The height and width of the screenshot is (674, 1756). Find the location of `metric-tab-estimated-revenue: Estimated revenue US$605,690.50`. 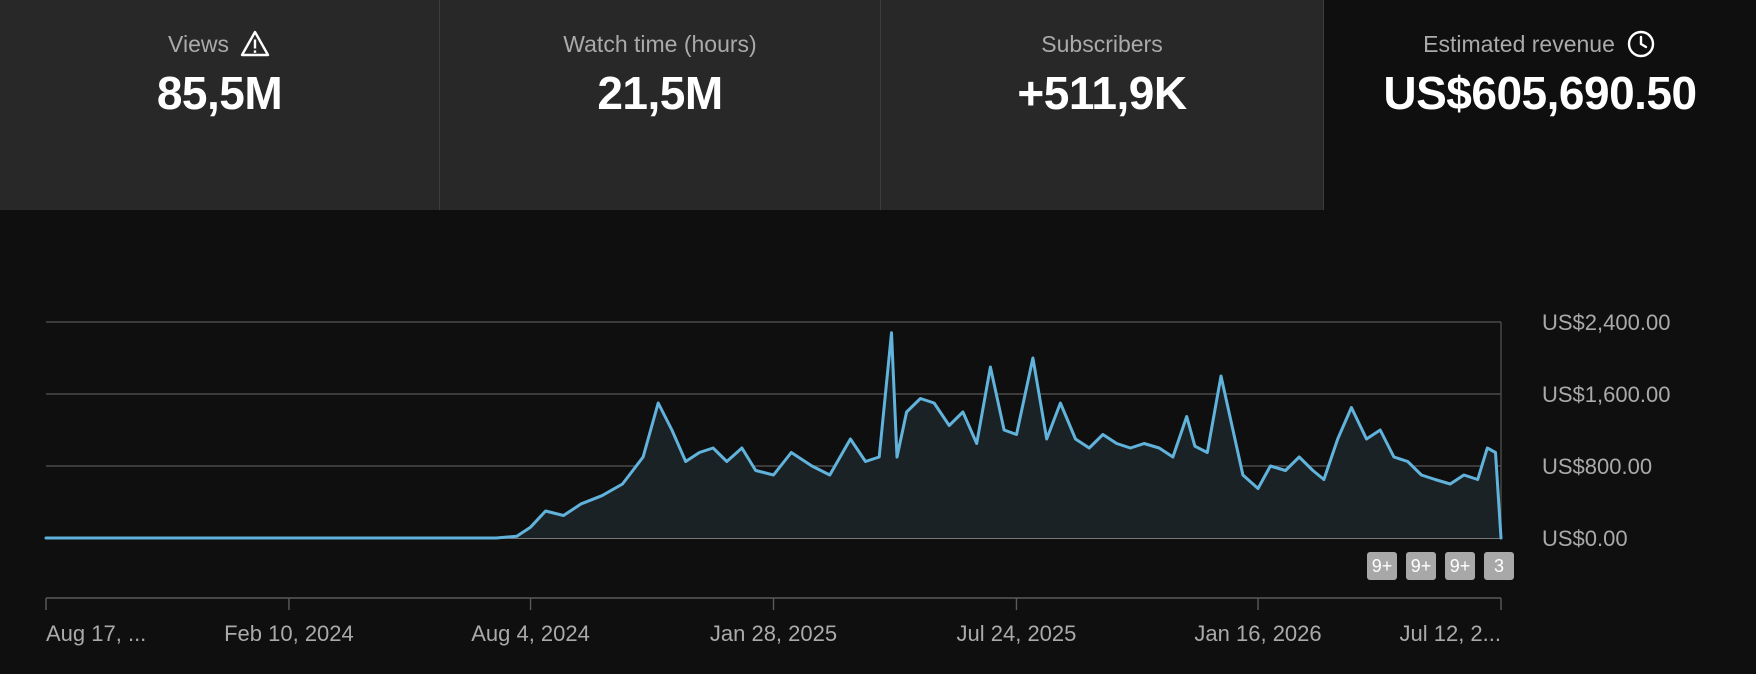

metric-tab-estimated-revenue: Estimated revenue US$605,690.50 is located at coordinates (1540, 105).